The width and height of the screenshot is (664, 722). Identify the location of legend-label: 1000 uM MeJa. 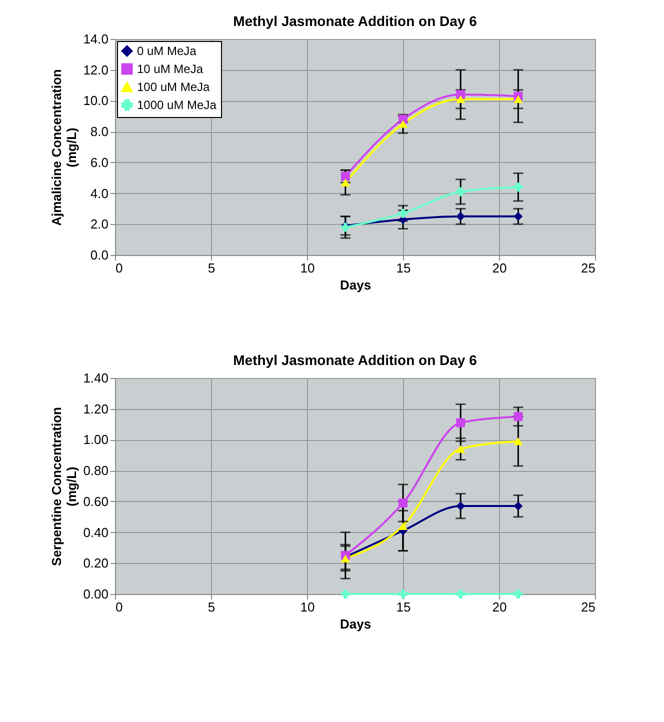
(177, 105).